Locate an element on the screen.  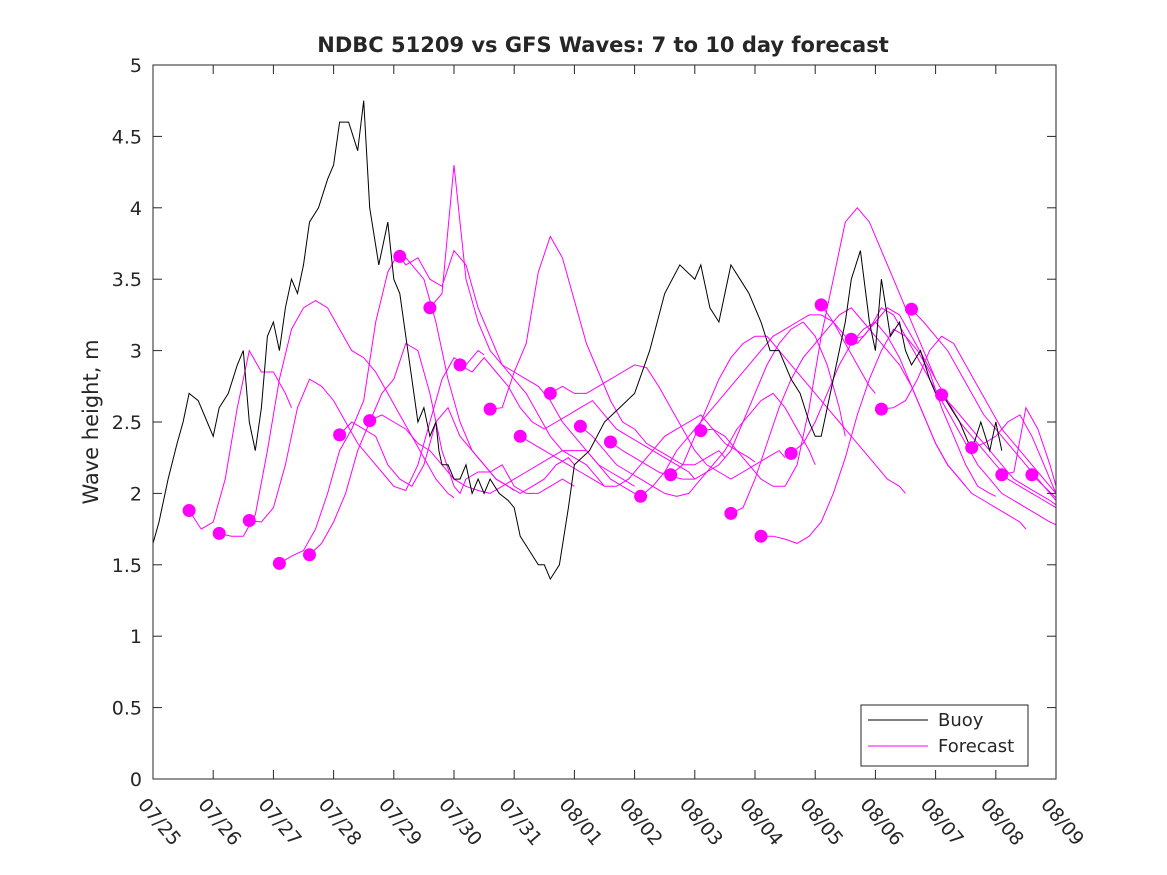
y-tick-label: 1 is located at coordinates (136, 637).